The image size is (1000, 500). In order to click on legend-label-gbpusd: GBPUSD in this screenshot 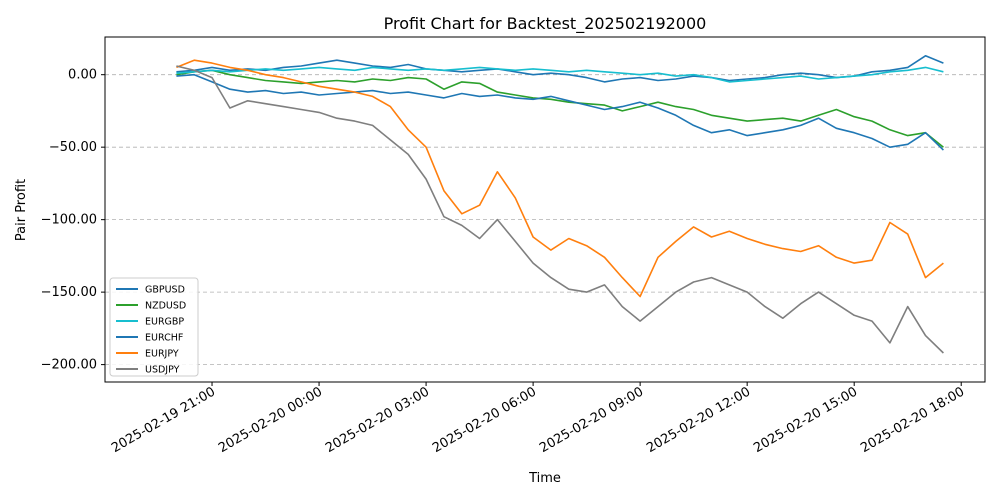, I will do `click(165, 290)`.